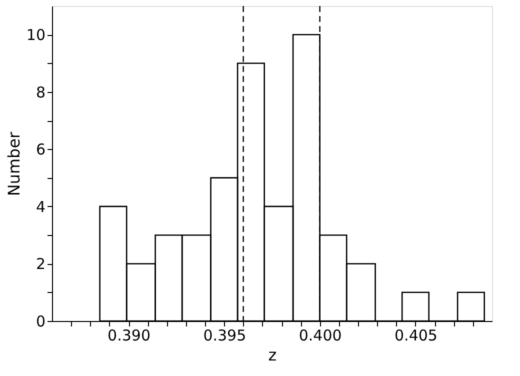 Image resolution: width=520 pixels, height=376 pixels. What do you see at coordinates (41, 264) in the screenshot?
I see `y-tick-label: 2` at bounding box center [41, 264].